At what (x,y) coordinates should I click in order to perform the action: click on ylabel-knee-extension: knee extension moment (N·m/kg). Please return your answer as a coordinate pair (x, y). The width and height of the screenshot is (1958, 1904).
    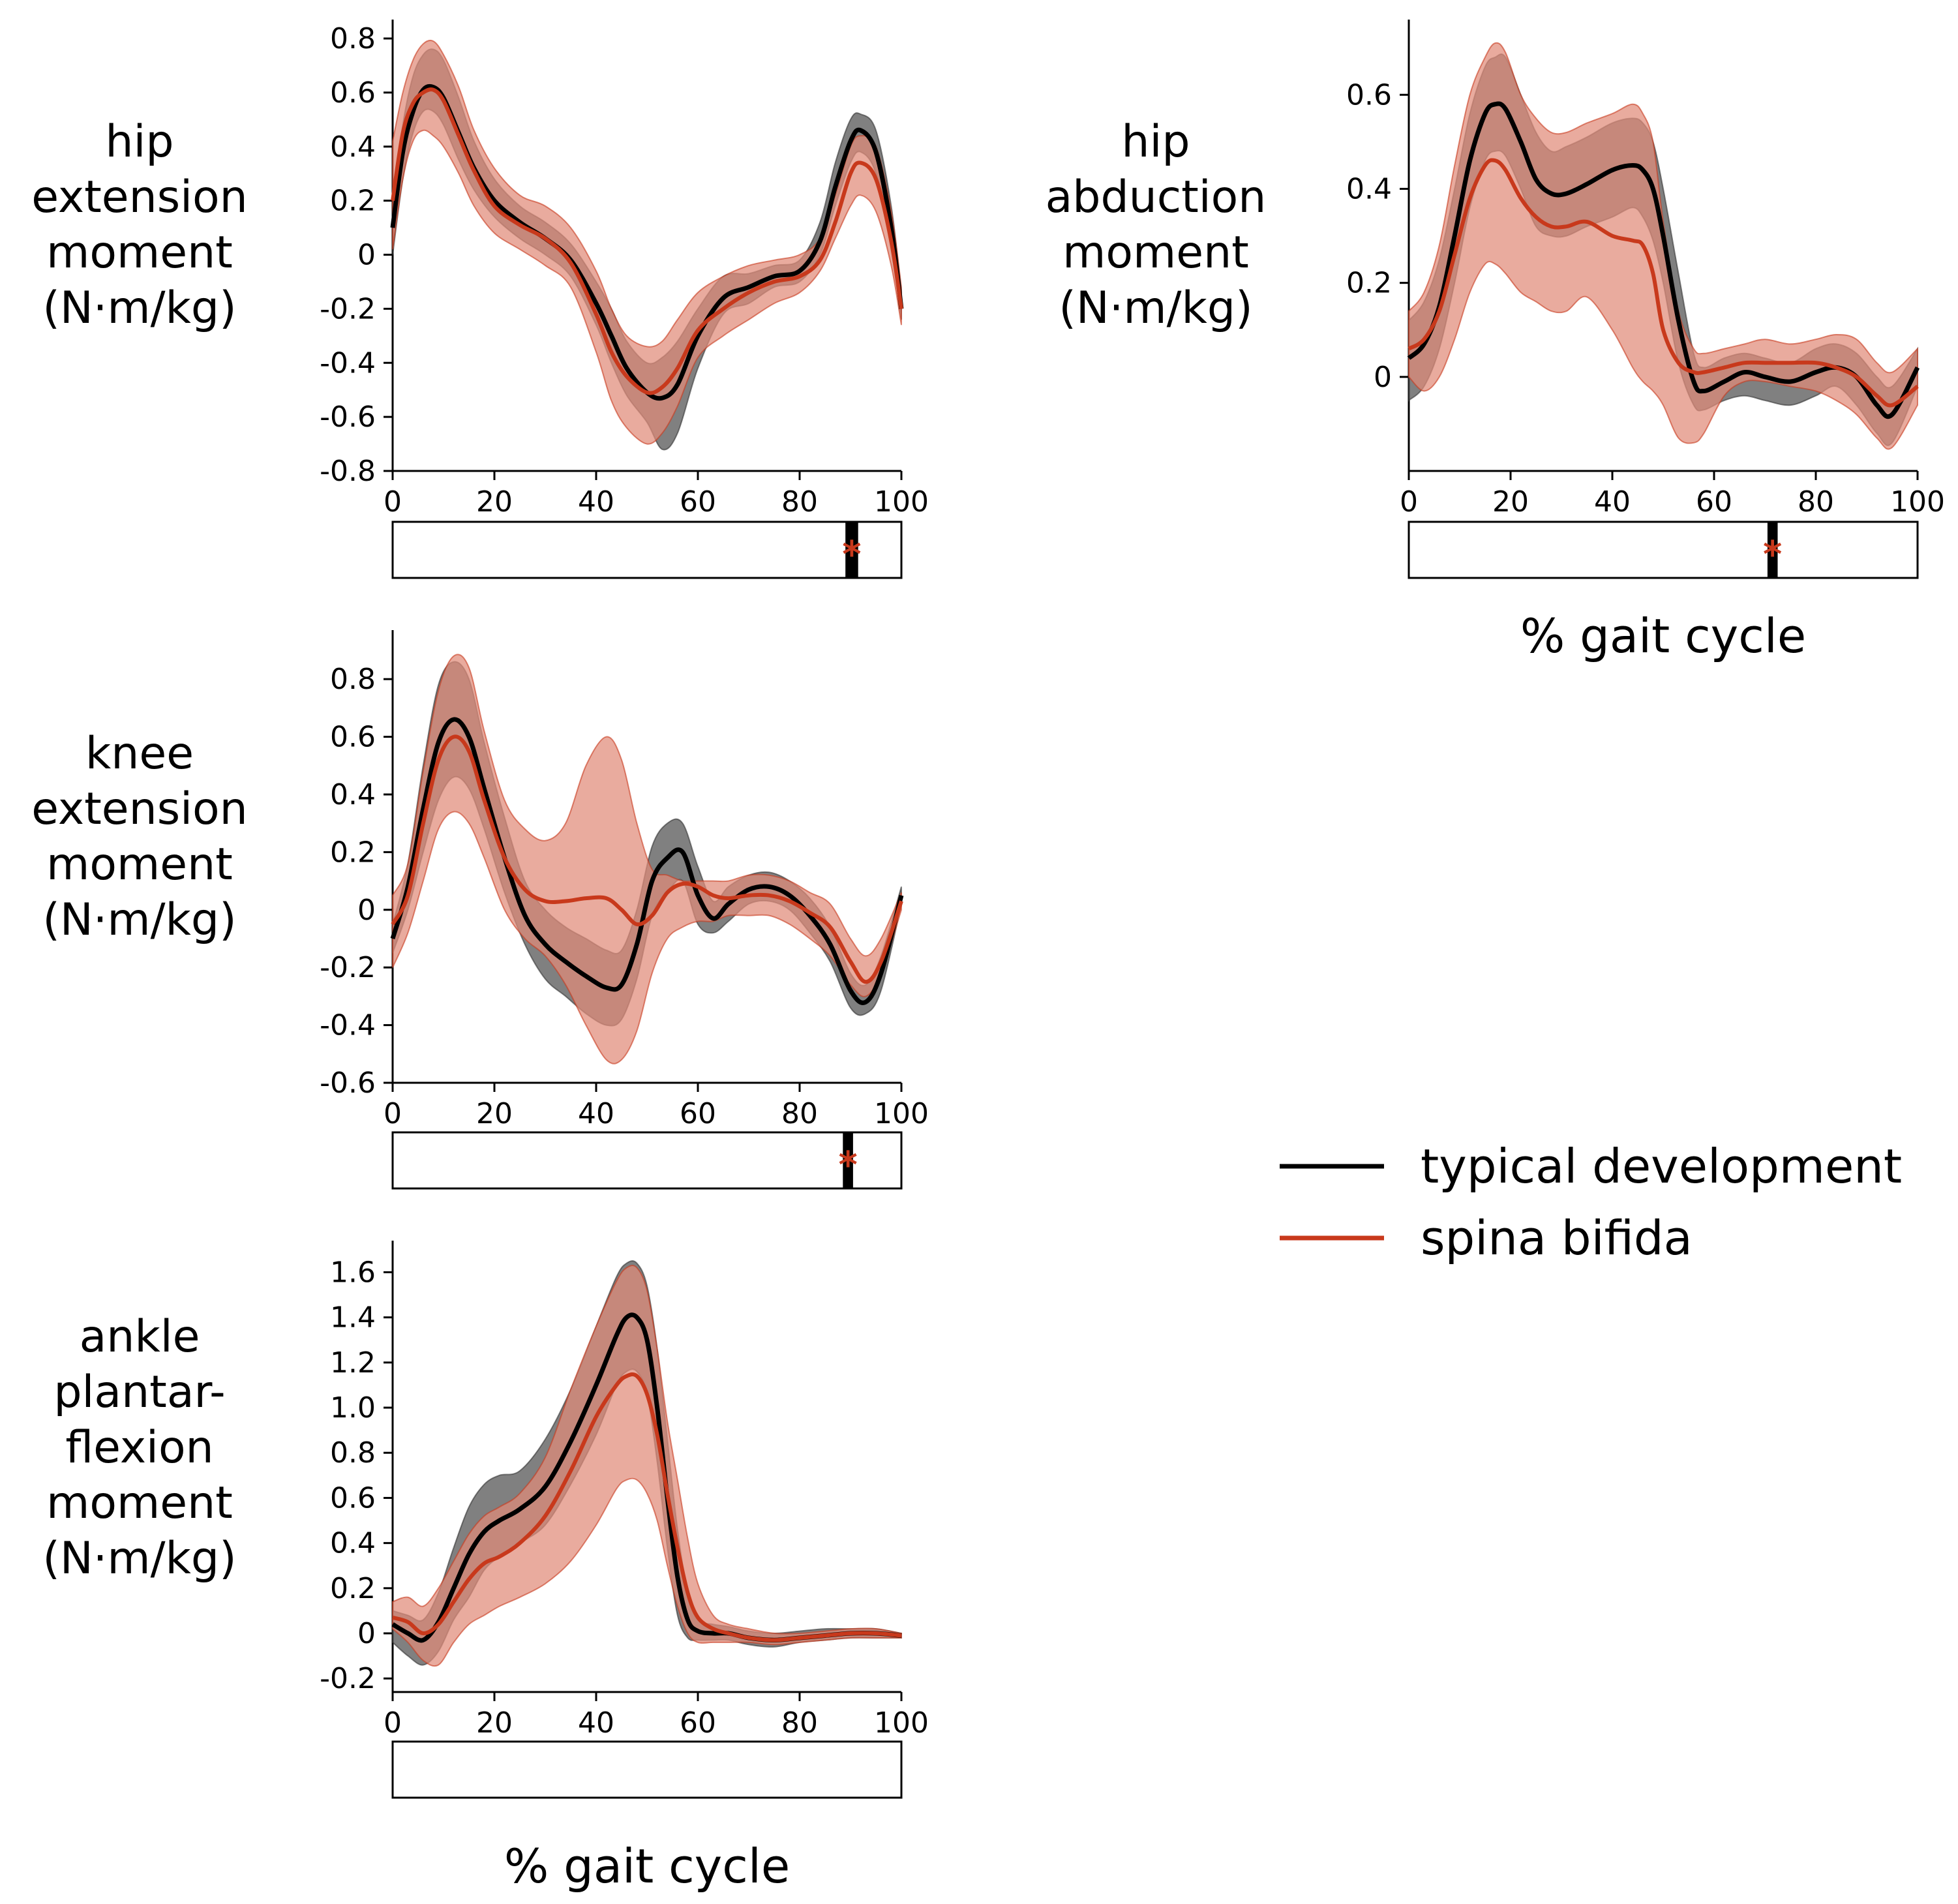
    Looking at the image, I should click on (139, 837).